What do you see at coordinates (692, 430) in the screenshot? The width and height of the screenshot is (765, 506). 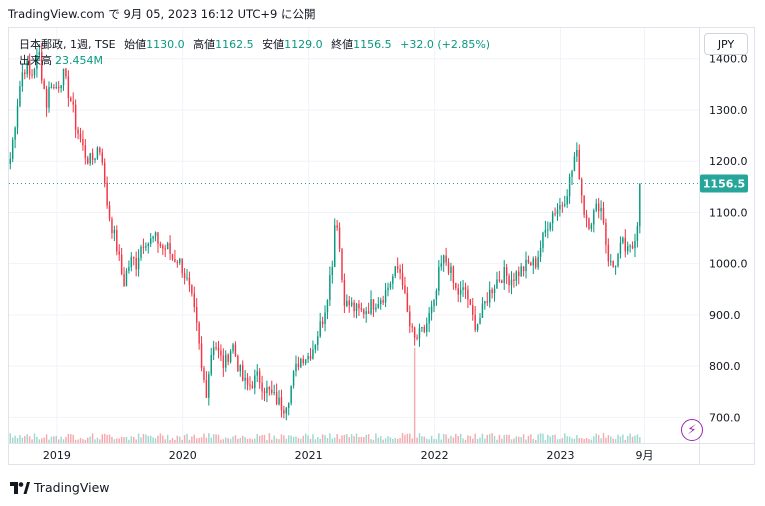 I see `lightning-icon: ⚡` at bounding box center [692, 430].